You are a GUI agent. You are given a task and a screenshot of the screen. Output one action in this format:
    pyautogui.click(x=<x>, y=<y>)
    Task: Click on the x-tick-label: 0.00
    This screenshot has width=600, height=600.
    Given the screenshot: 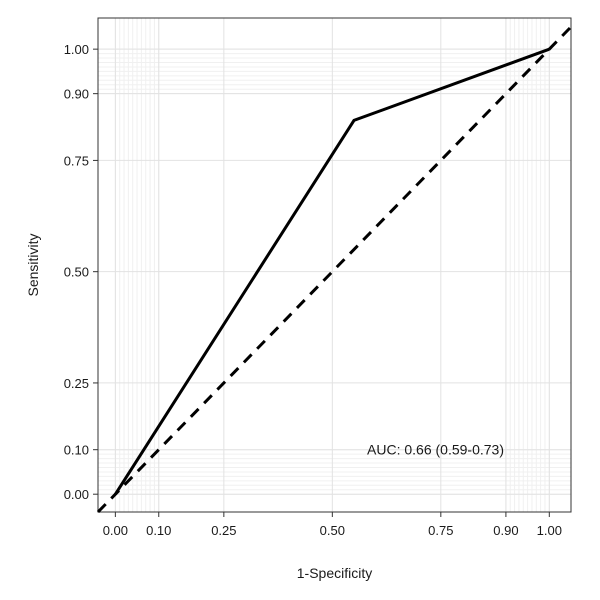 What is the action you would take?
    pyautogui.click(x=115, y=530)
    